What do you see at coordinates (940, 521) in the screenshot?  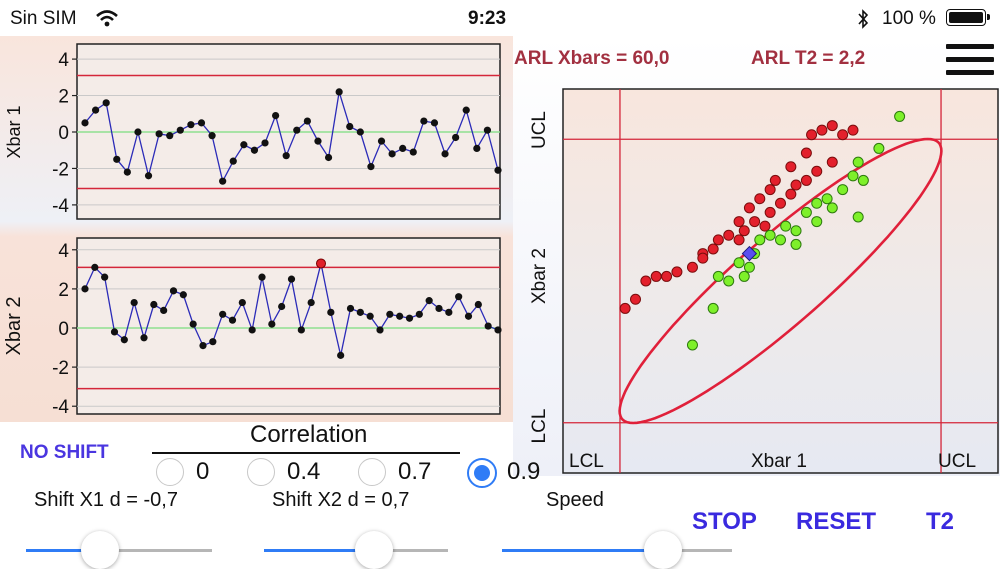 I see `t2-button: T2` at bounding box center [940, 521].